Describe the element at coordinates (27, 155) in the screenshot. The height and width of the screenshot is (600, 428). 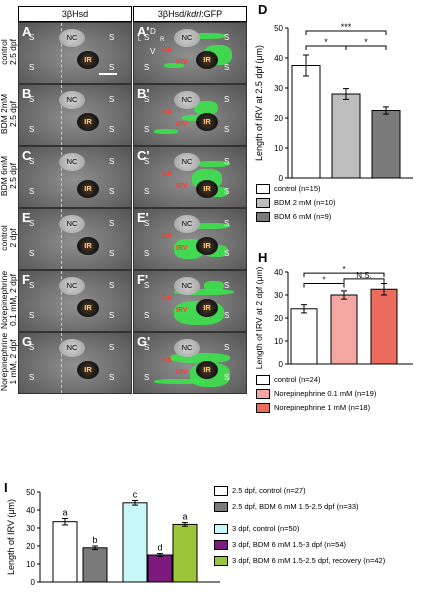
I see `panel-letter: C` at that location.